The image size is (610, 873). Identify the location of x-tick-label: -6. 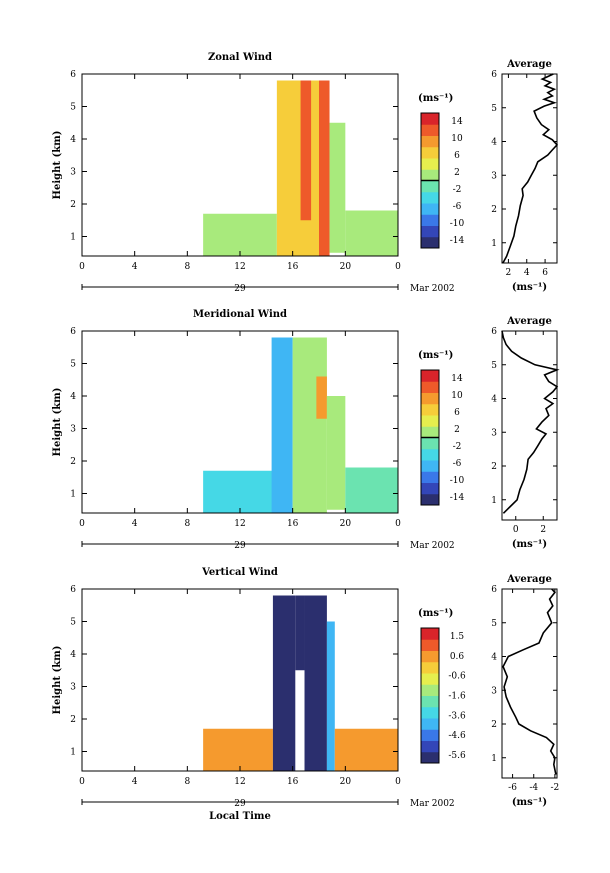
(512, 788).